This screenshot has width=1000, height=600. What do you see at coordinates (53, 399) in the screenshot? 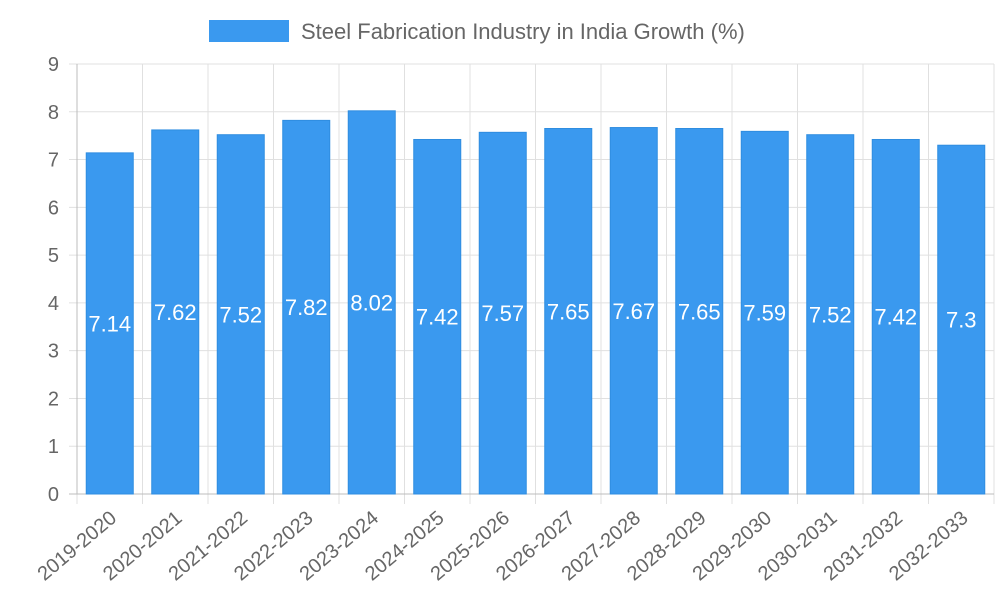
I see `y-tick-label: 2` at bounding box center [53, 399].